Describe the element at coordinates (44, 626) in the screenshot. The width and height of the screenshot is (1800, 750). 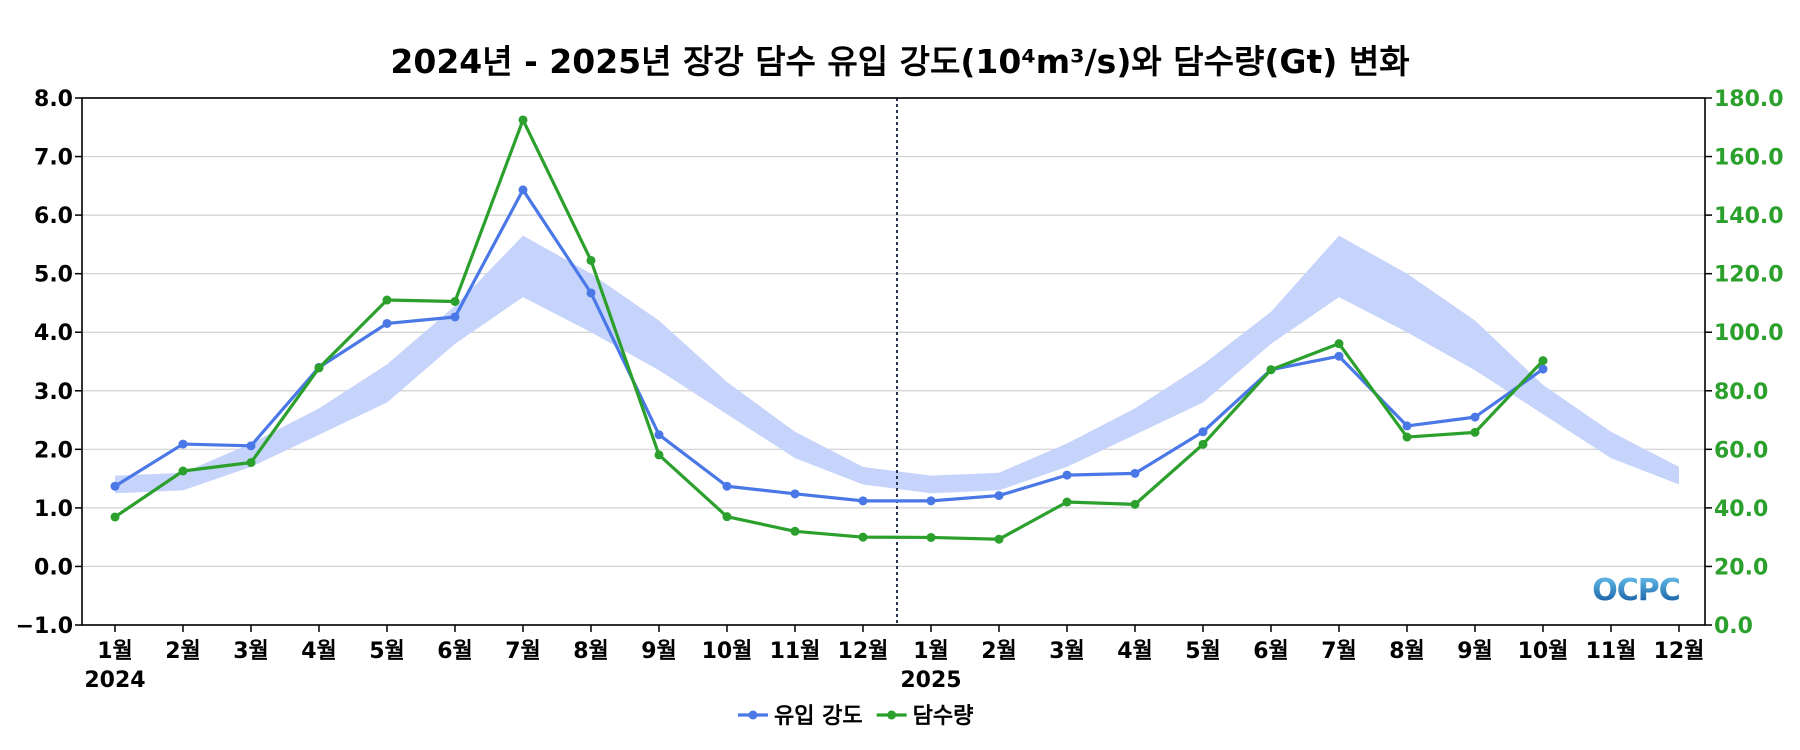
I see `tick-label-left: −1.0` at that location.